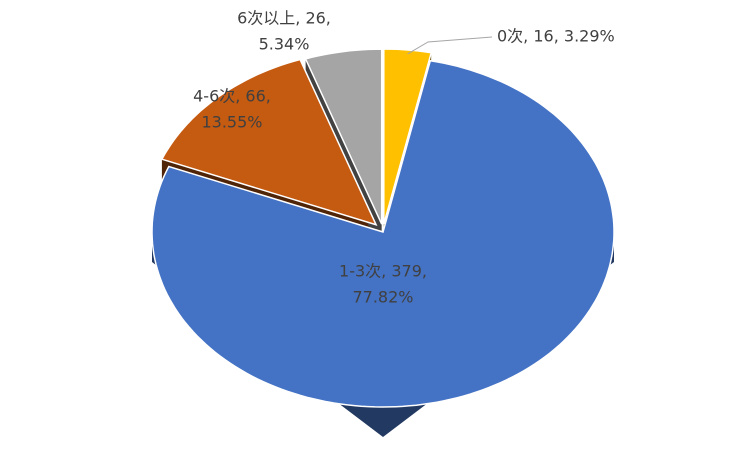  I want to click on data-label: 1-3次, 379,, so click(383, 271).